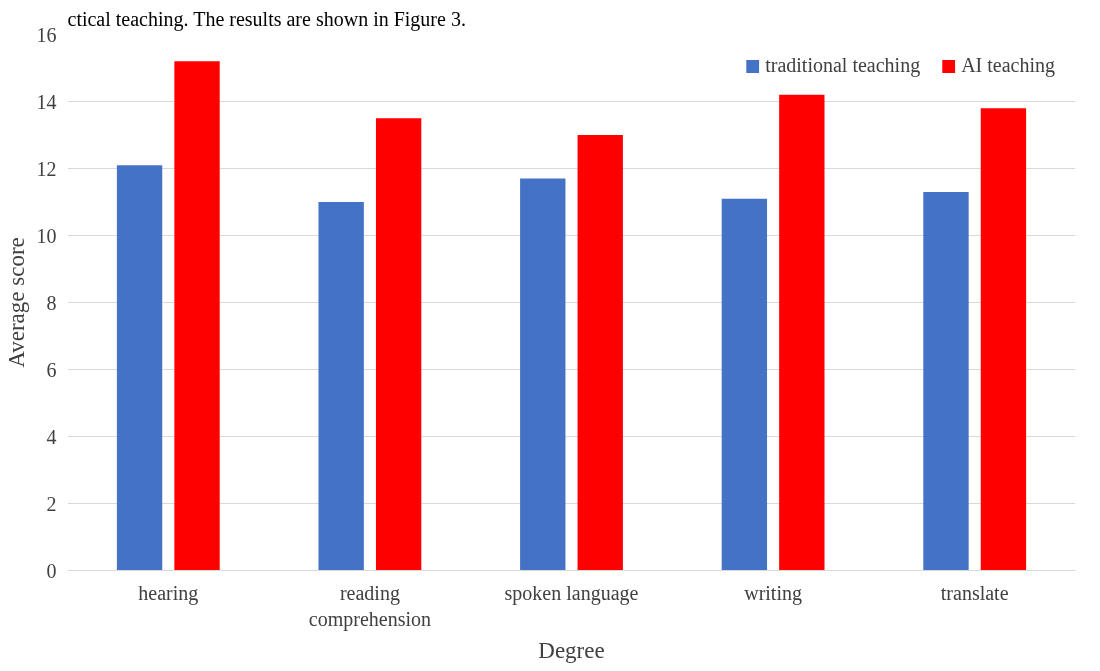 This screenshot has height=671, width=1100. Describe the element at coordinates (51, 503) in the screenshot. I see `y-tick-label: 2` at that location.